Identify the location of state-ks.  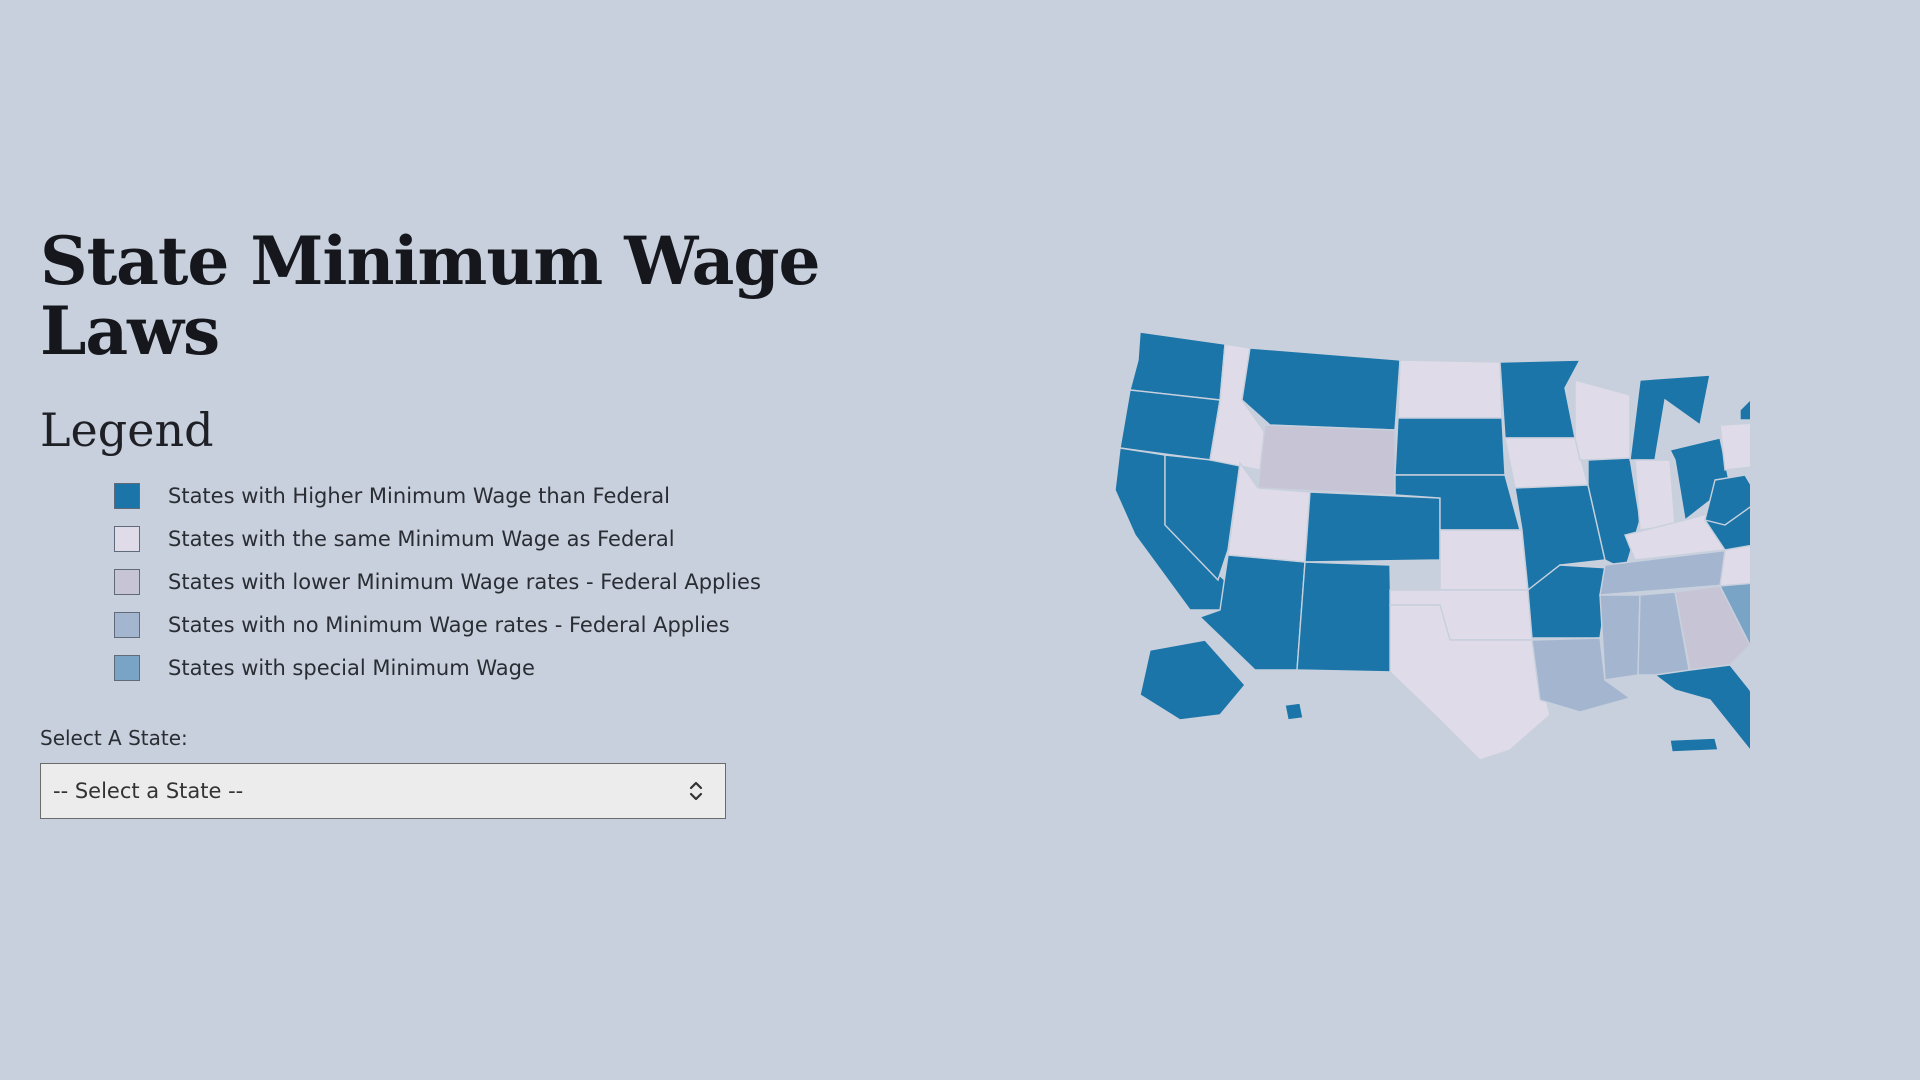
(1484, 560).